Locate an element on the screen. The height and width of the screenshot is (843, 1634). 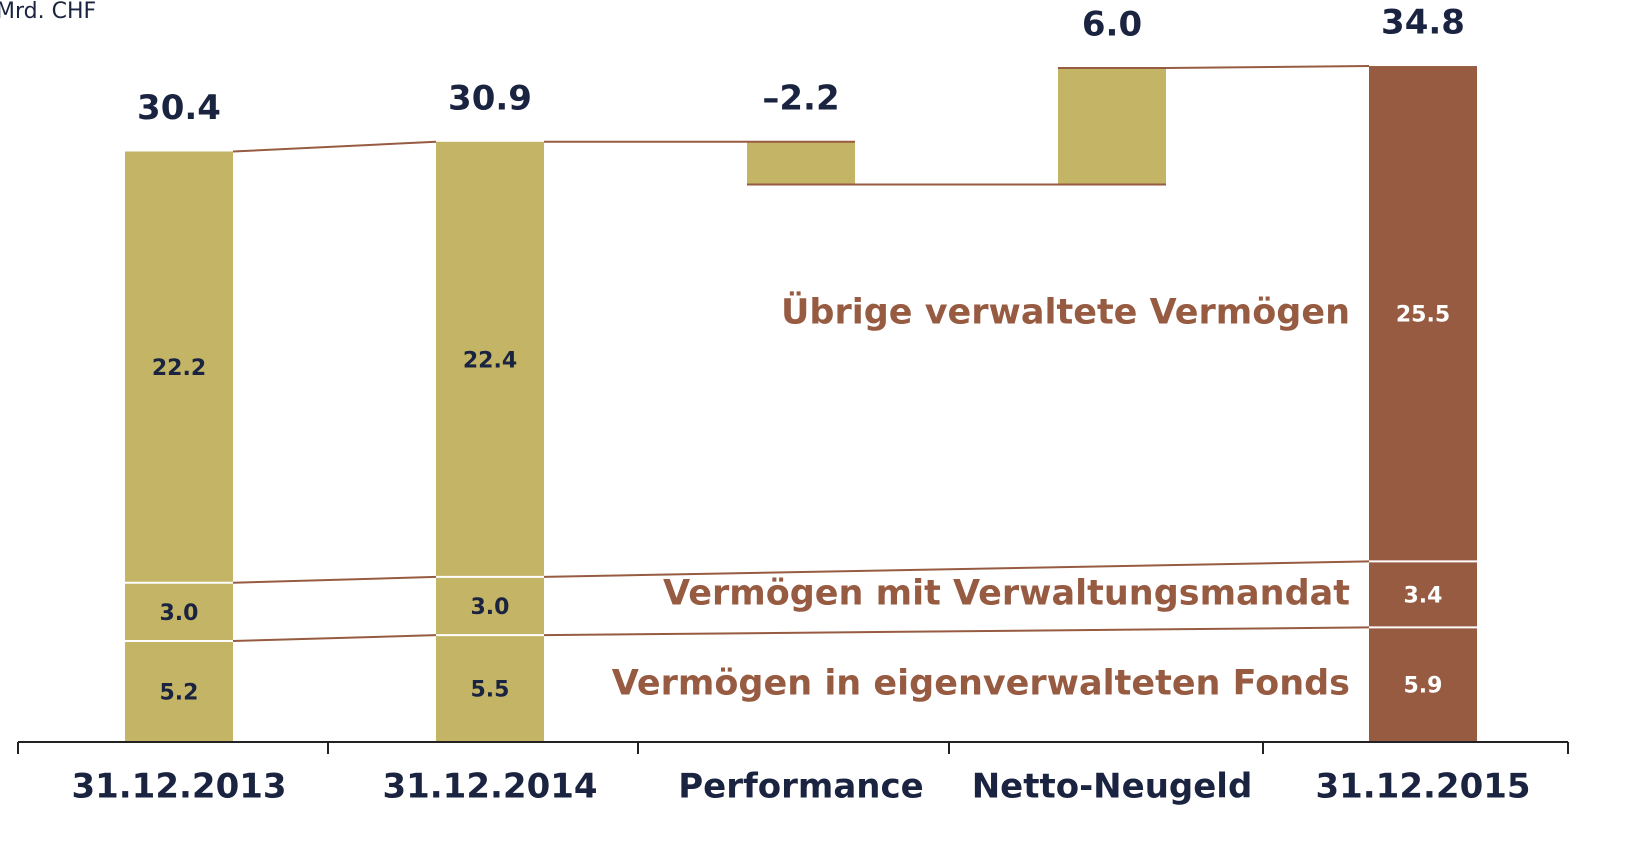
x-tick-label: 31.12.2015 is located at coordinates (1422, 787).